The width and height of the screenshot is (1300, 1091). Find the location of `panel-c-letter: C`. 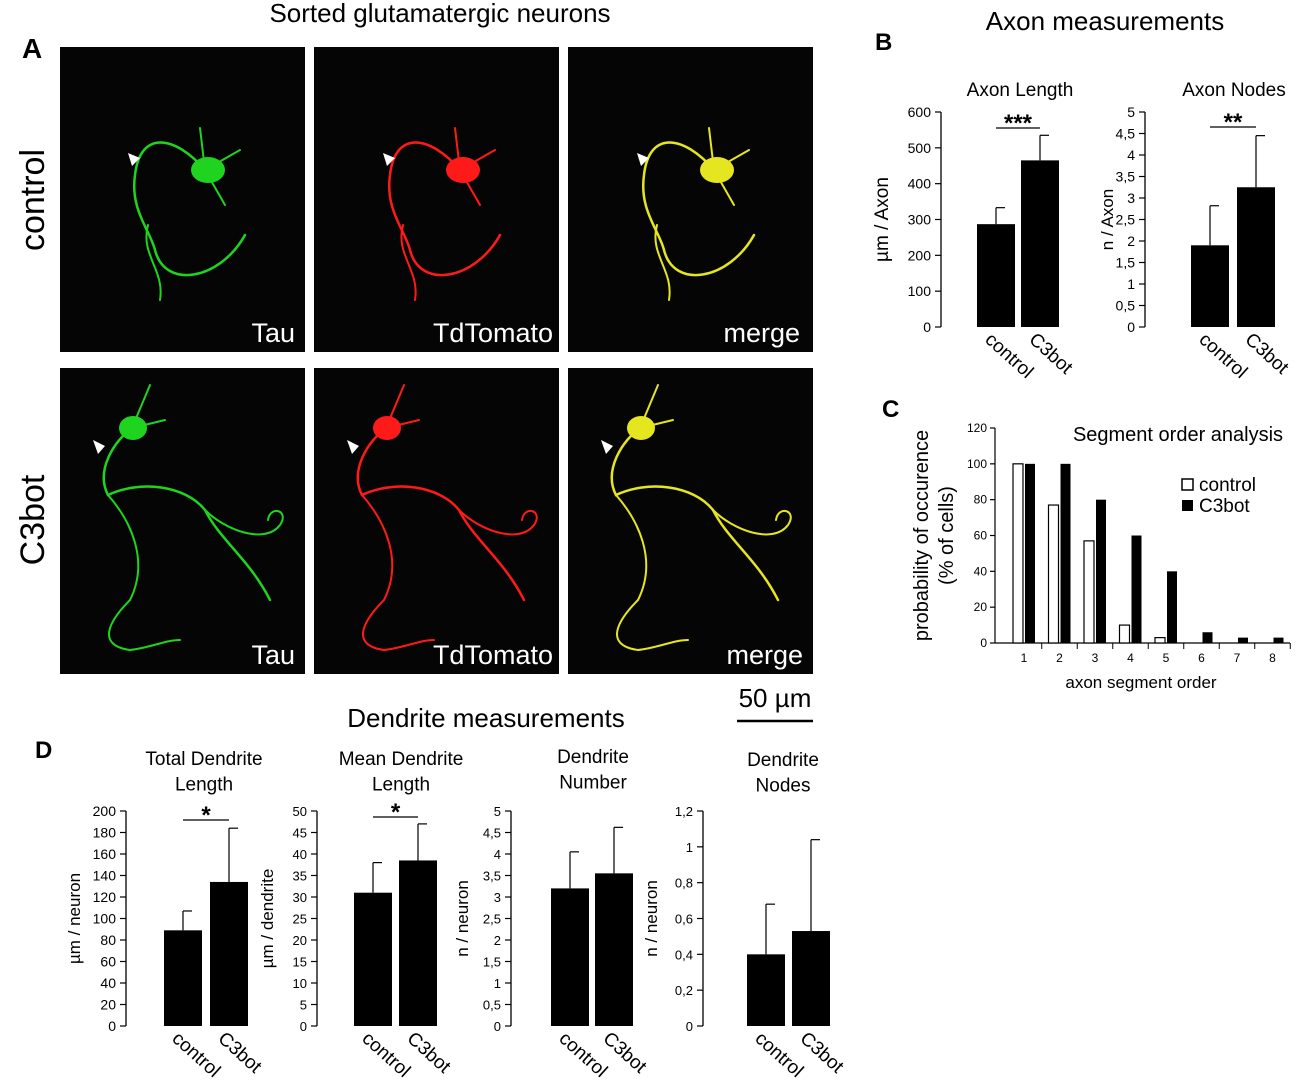

panel-c-letter: C is located at coordinates (890, 409).